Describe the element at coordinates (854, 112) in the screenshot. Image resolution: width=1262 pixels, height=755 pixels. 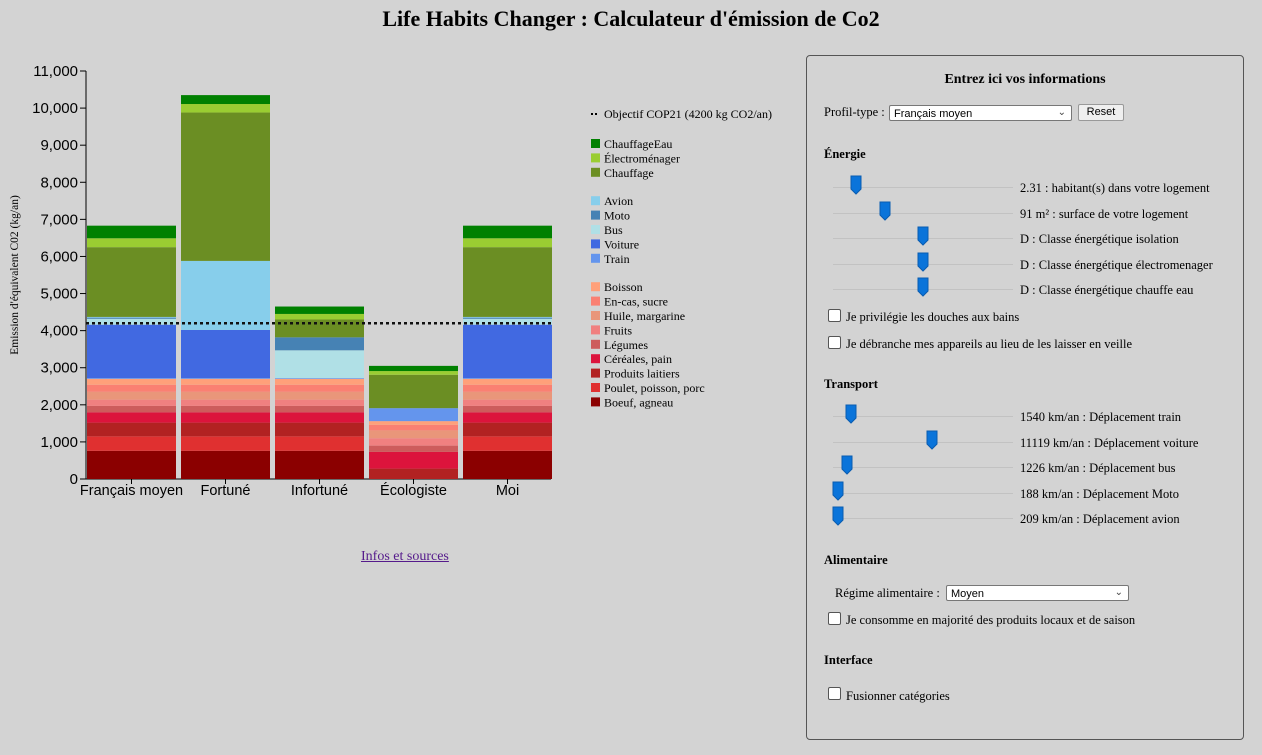
I see `profil-label: Profil-type :` at that location.